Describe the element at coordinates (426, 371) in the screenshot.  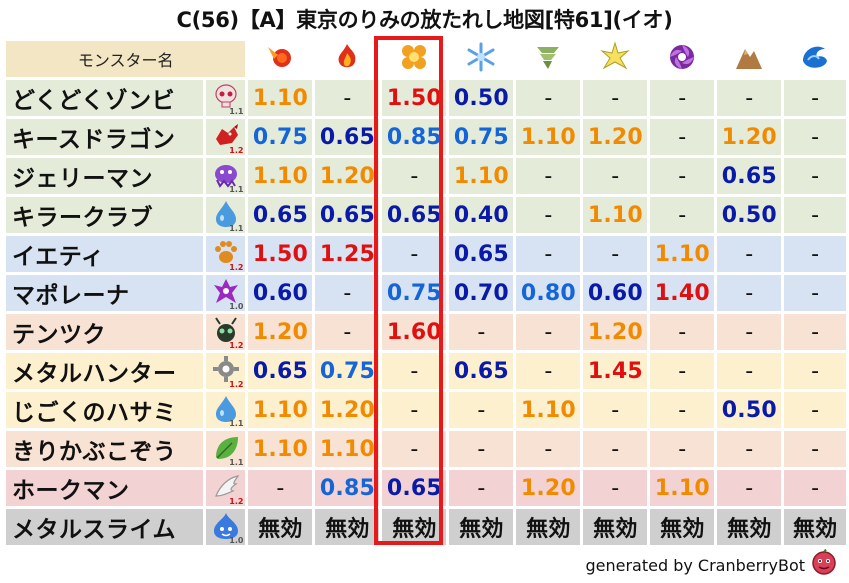
I see `table-row: メタルハンター 1.2 0.65 0.75-0.65-1.45- - -` at that location.